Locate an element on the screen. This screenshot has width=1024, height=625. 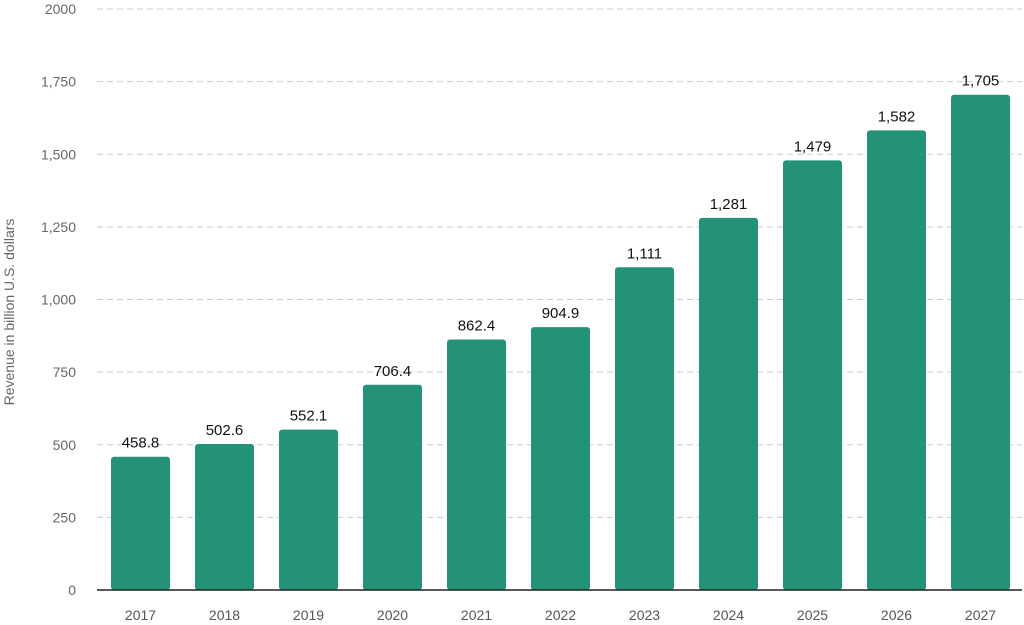
bar-2026 is located at coordinates (896, 360).